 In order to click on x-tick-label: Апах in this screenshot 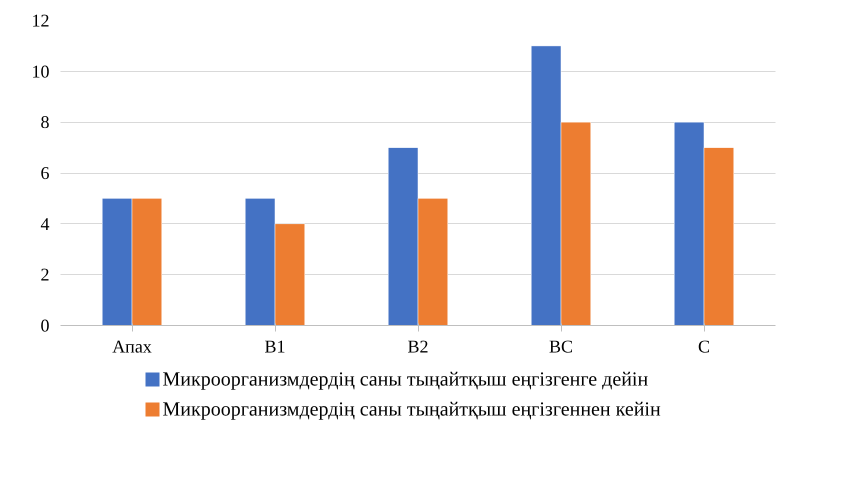, I will do `click(132, 346)`.